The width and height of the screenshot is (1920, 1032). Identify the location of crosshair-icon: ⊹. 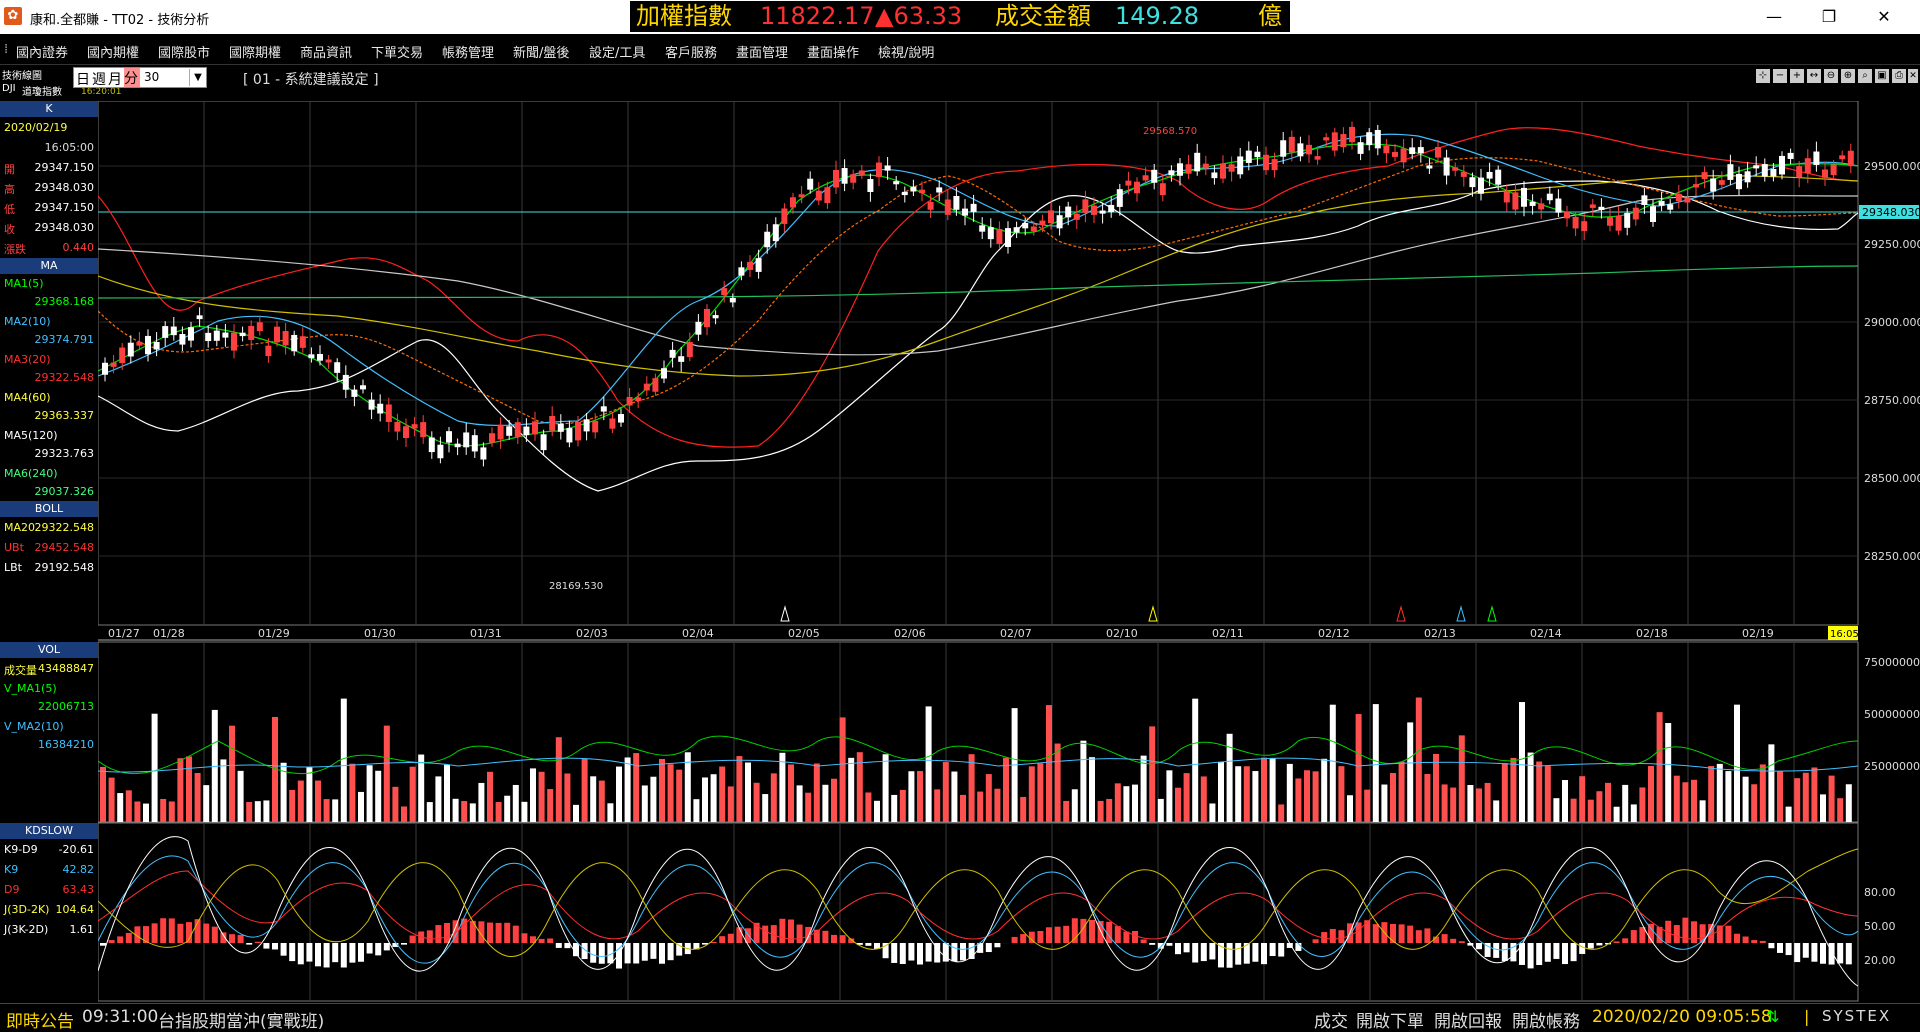
(1763, 76).